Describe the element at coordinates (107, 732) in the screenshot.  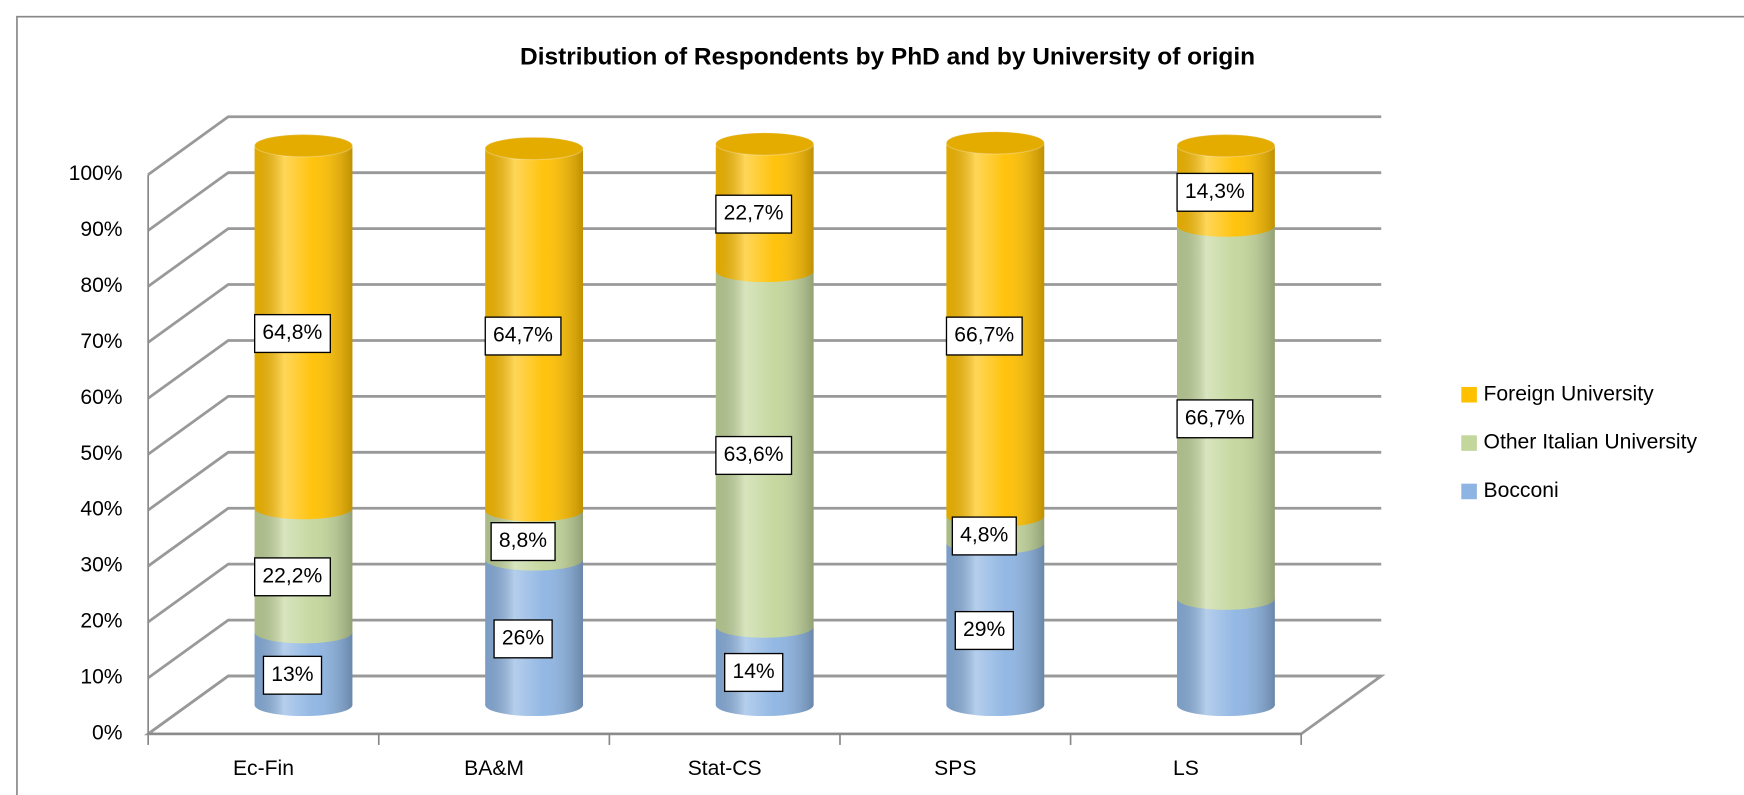
I see `y-tick-label: 0%` at that location.